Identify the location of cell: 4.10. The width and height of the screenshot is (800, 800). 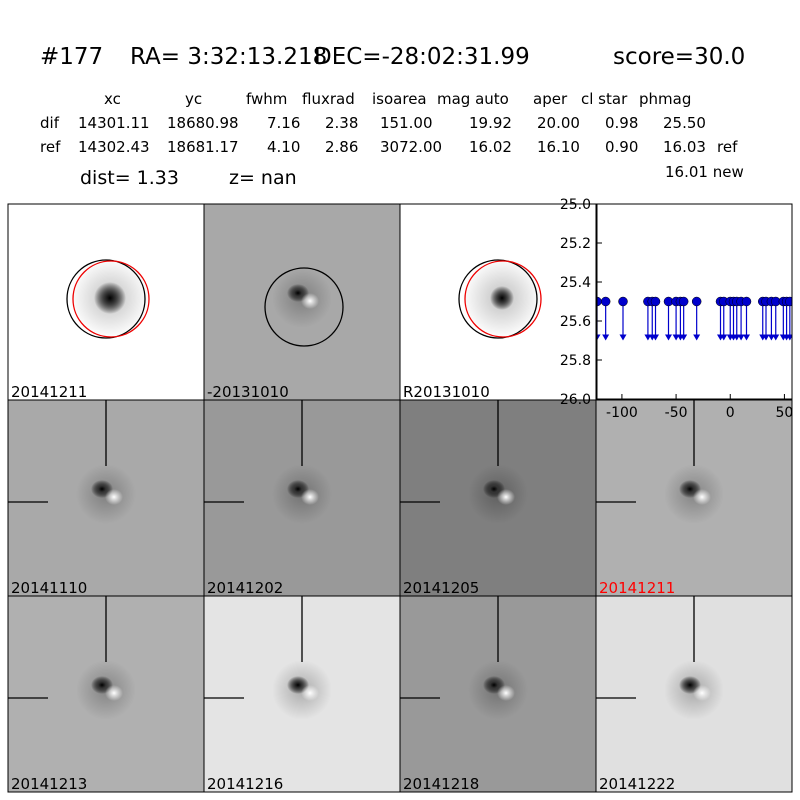
(283, 147).